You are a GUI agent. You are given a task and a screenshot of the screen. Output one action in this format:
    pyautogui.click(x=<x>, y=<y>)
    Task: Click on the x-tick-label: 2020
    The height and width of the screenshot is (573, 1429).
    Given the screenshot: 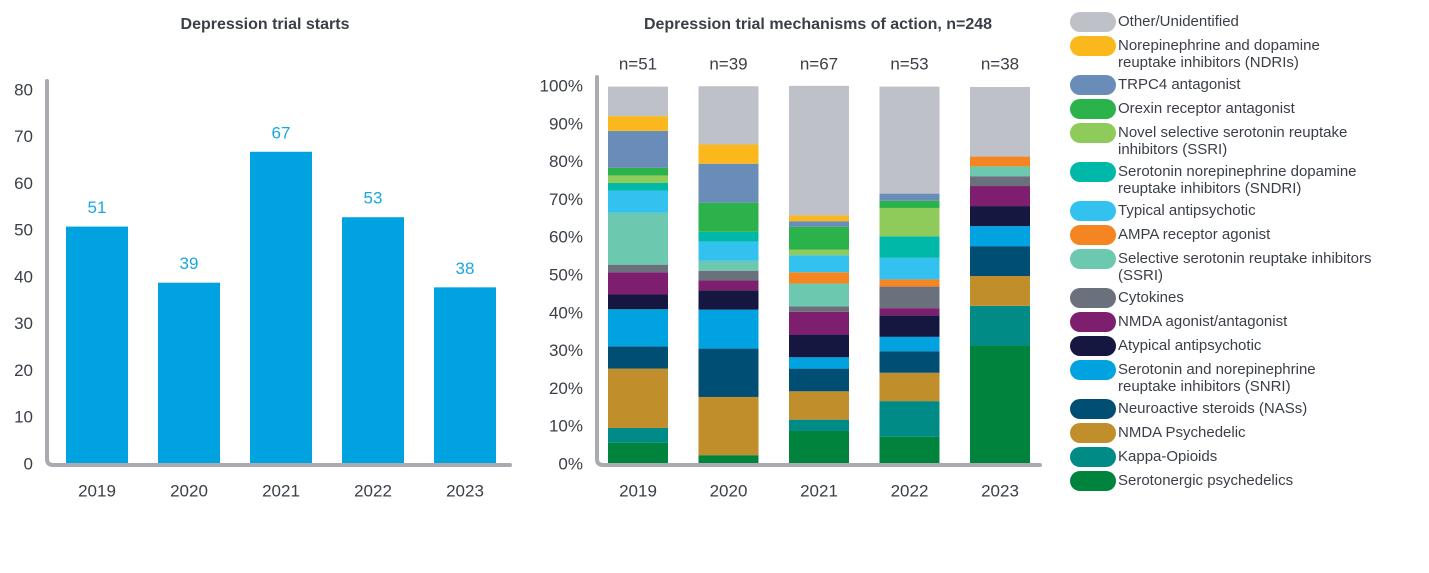 What is the action you would take?
    pyautogui.click(x=729, y=490)
    